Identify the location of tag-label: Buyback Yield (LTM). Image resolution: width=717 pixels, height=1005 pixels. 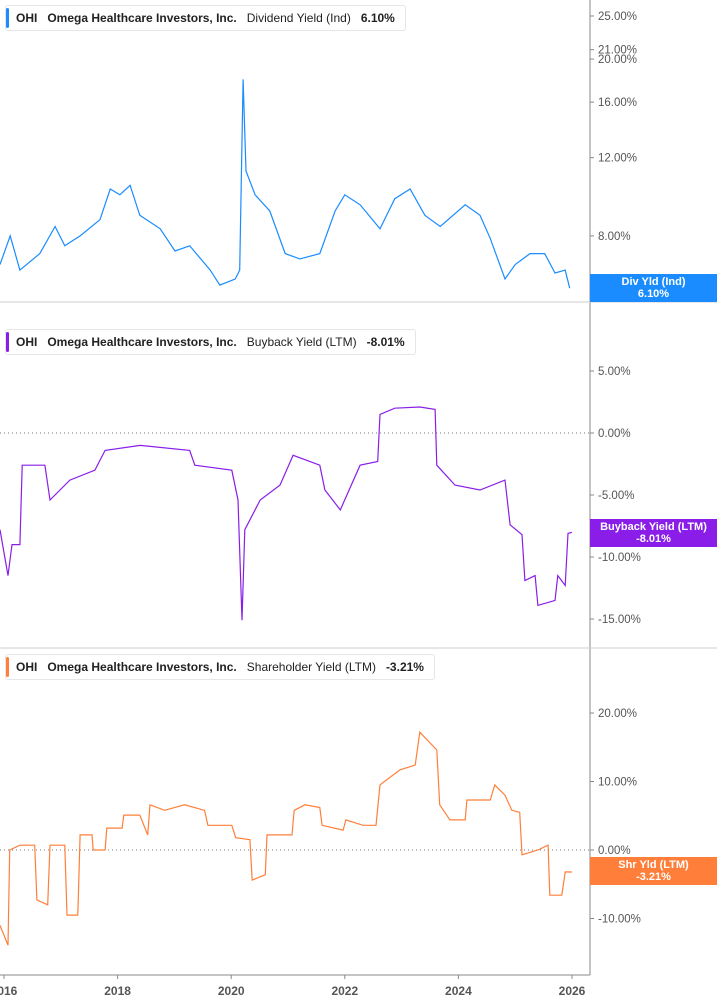
(653, 527).